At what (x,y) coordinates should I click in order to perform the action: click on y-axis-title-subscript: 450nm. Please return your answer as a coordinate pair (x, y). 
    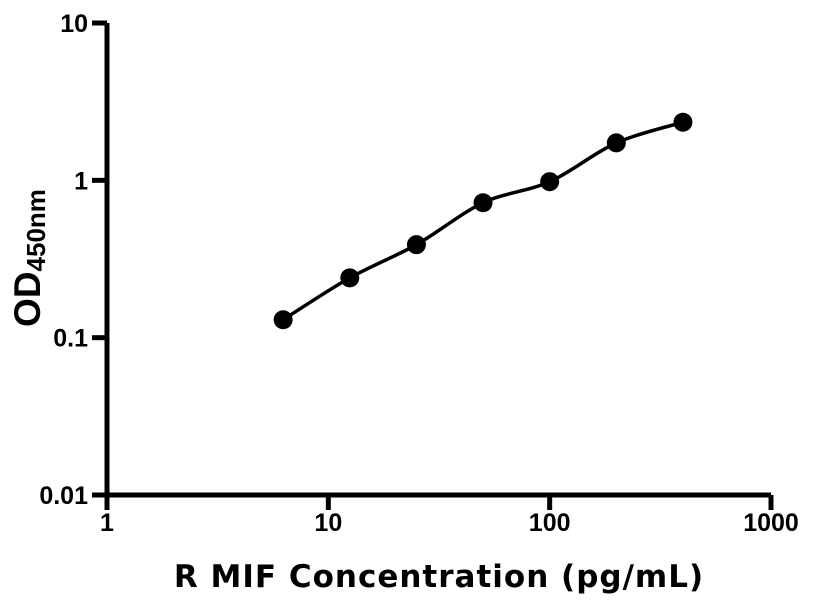
    Looking at the image, I should click on (36, 230).